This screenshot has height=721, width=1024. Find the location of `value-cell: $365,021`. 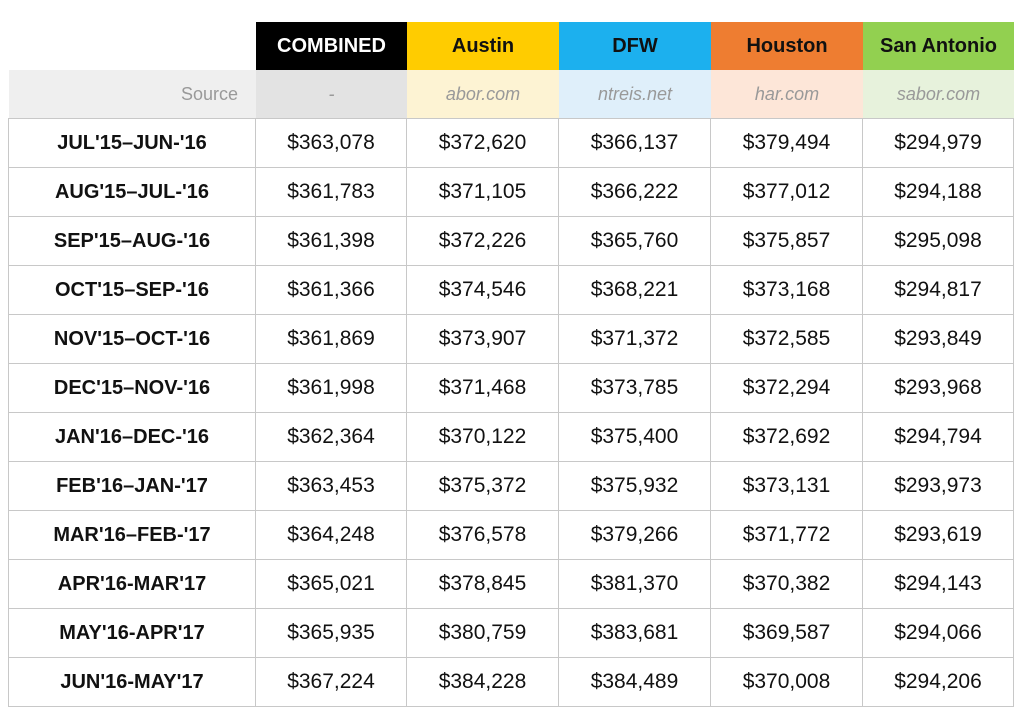

value-cell: $365,021 is located at coordinates (331, 584).